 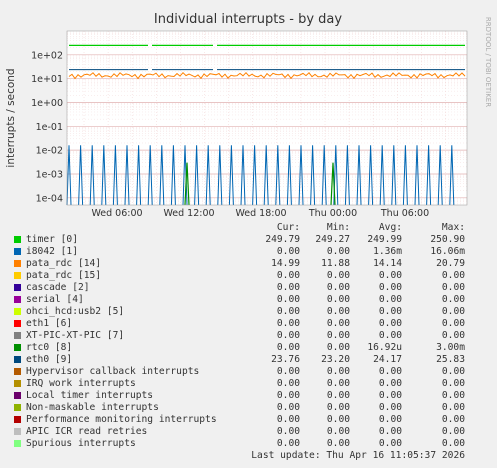 I want to click on legend-value-max: 20.79, so click(x=450, y=263).